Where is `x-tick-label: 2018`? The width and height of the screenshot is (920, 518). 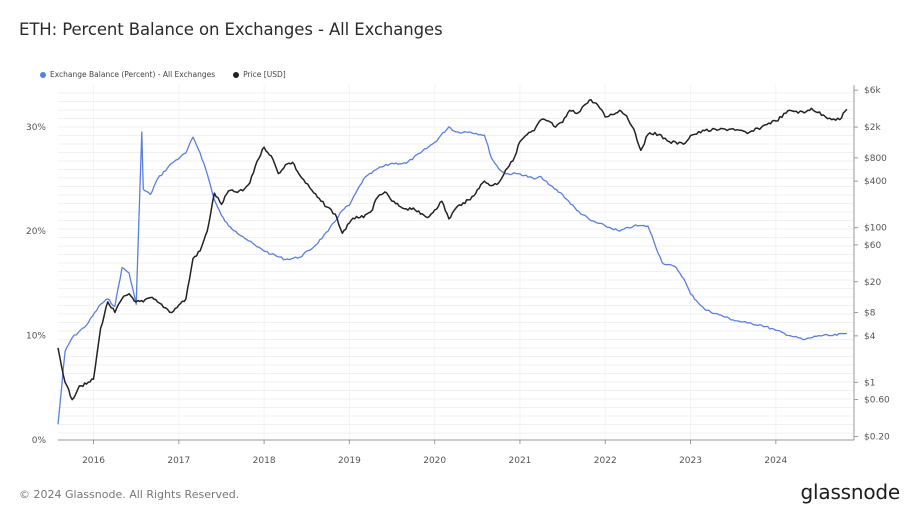 x-tick-label: 2018 is located at coordinates (264, 461).